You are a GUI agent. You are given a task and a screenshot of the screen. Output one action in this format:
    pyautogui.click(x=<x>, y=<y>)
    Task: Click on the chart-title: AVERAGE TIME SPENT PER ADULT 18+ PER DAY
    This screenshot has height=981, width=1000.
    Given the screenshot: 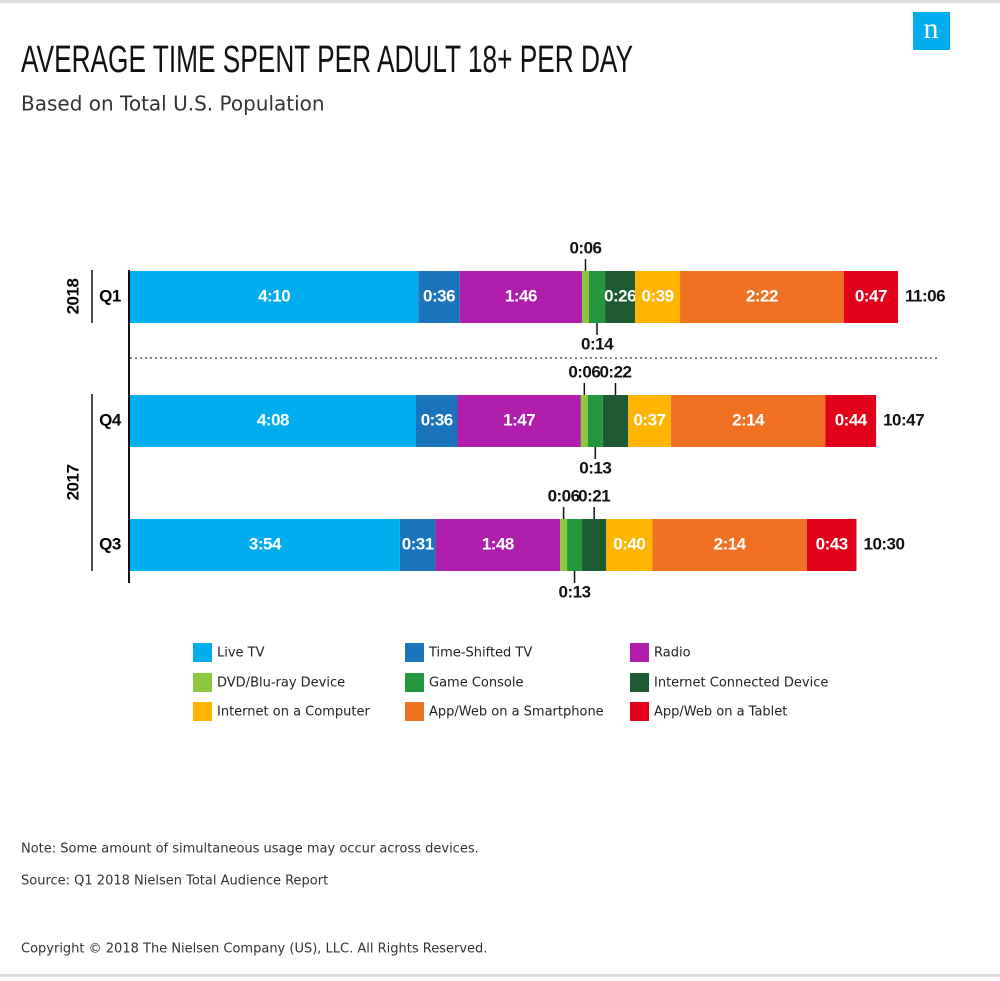 What is the action you would take?
    pyautogui.click(x=327, y=60)
    